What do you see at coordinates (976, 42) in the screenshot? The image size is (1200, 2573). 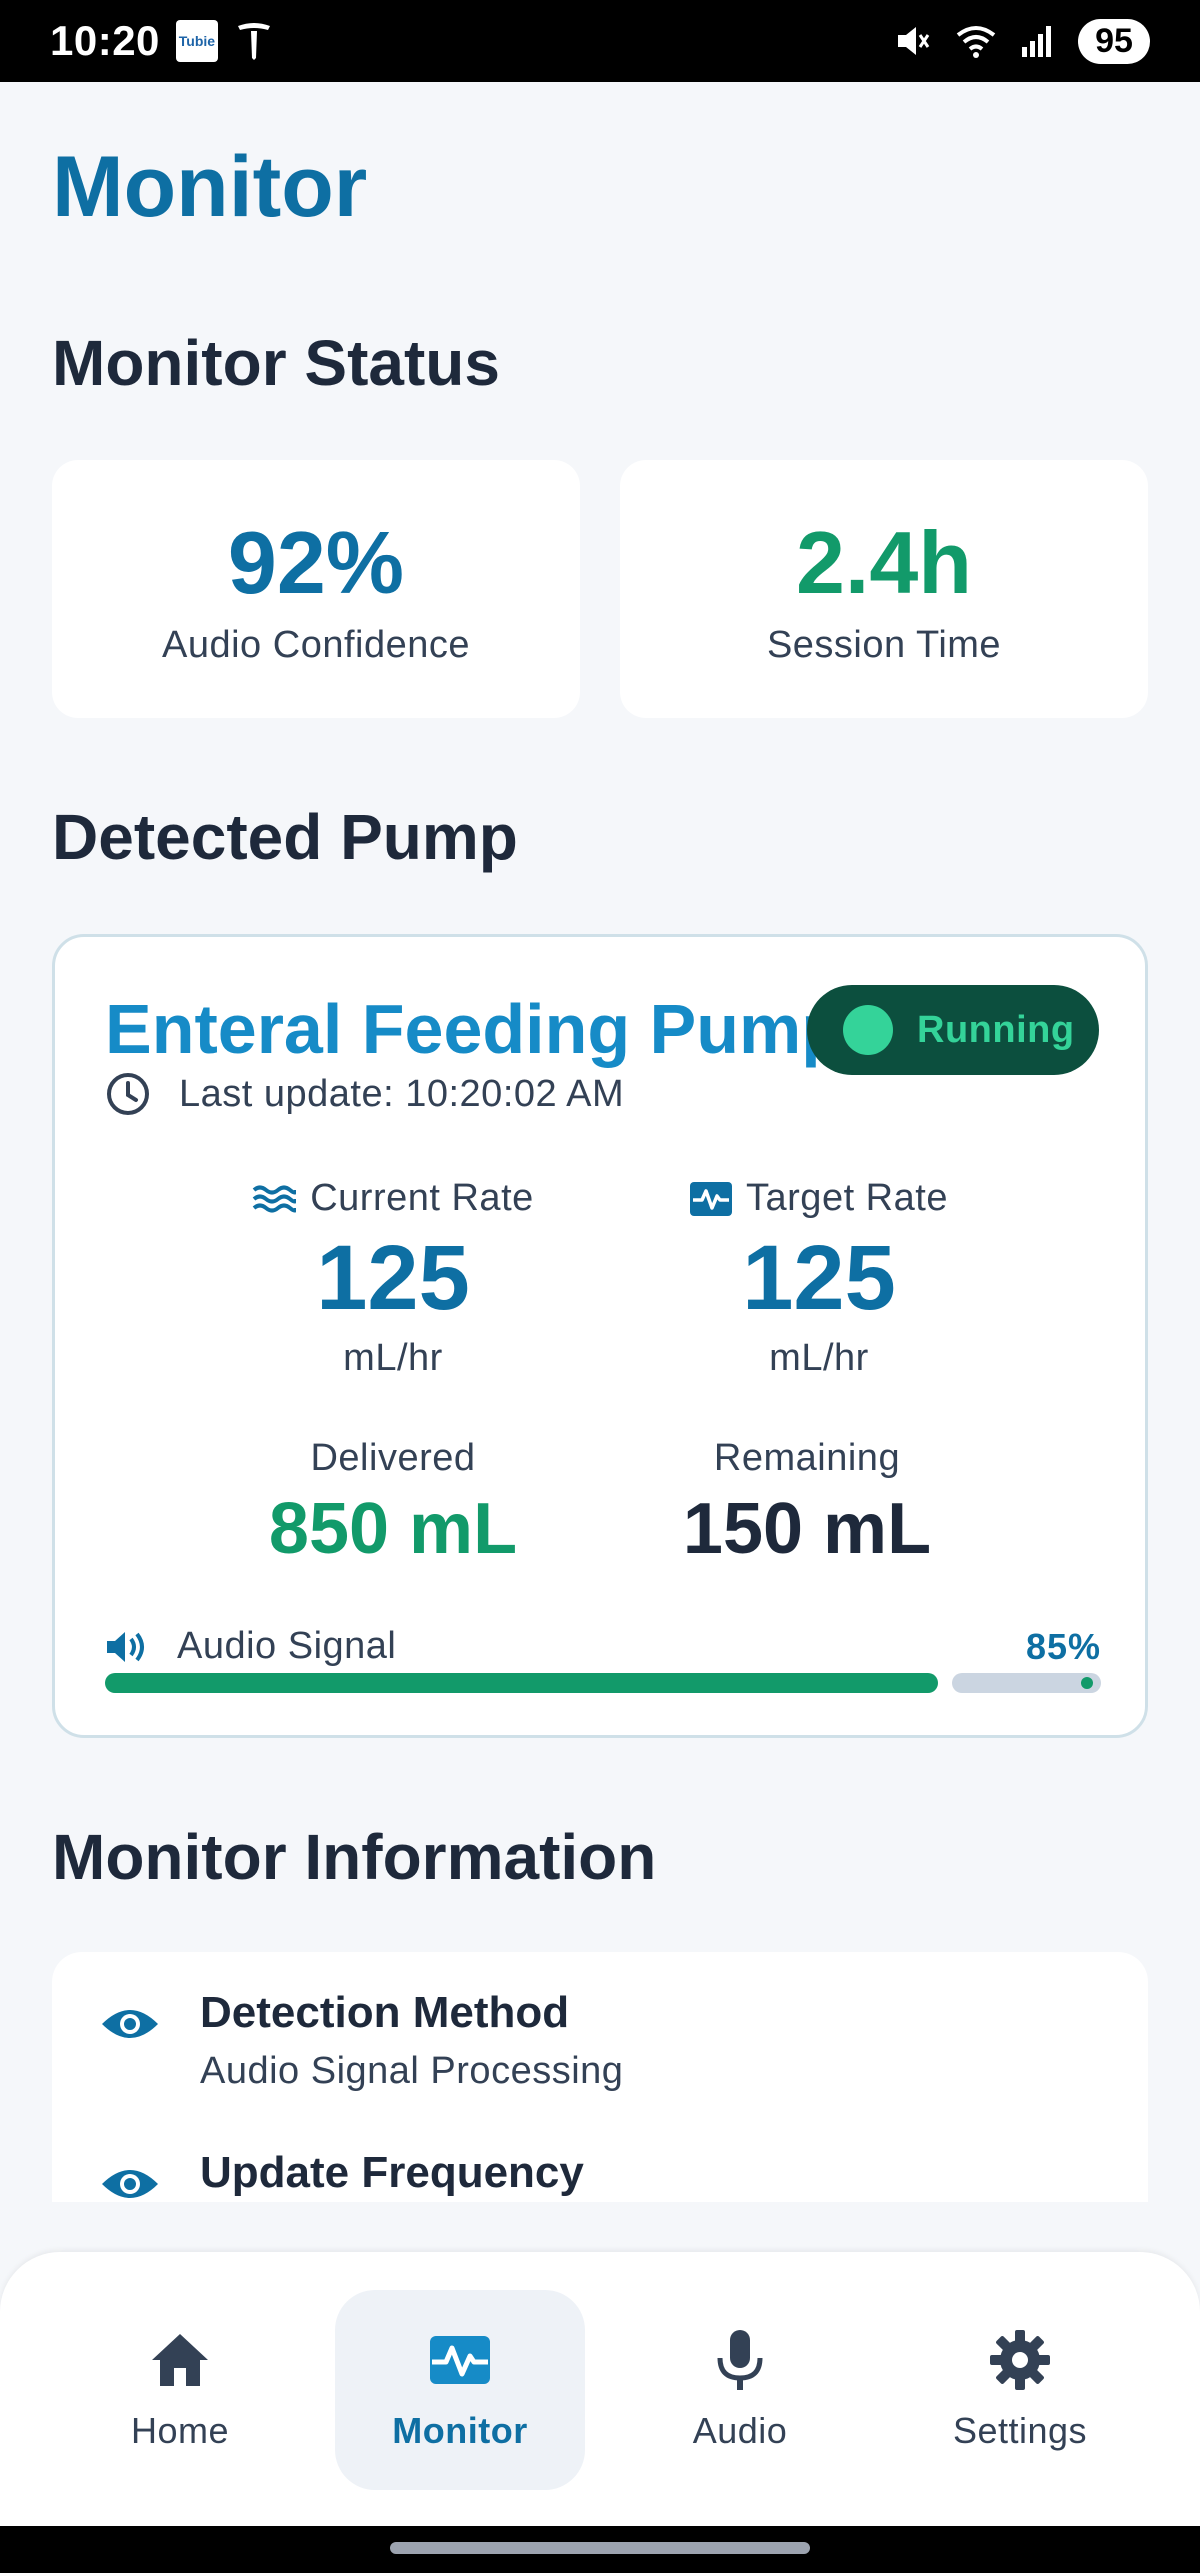 I see `wifi-icon` at bounding box center [976, 42].